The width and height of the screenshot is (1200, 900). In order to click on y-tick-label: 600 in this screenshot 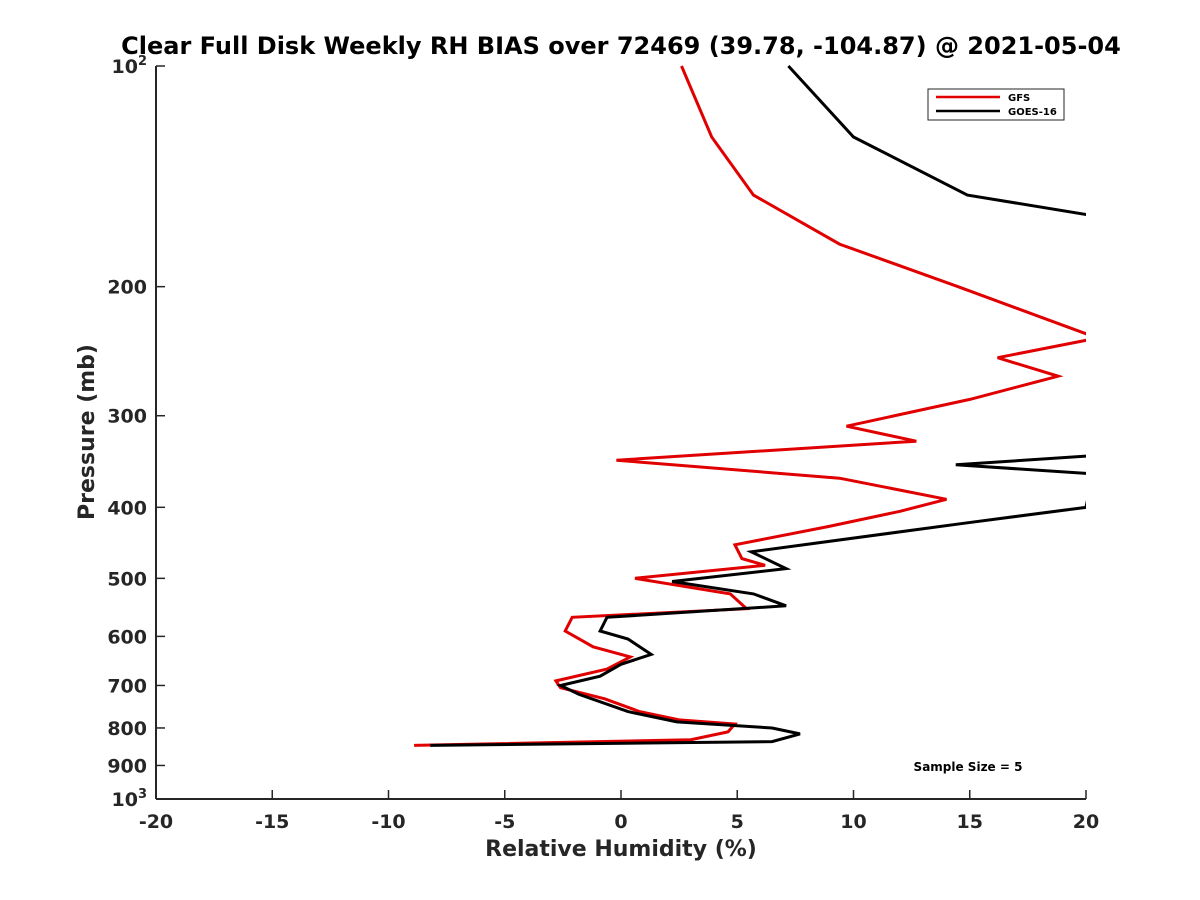, I will do `click(127, 637)`.